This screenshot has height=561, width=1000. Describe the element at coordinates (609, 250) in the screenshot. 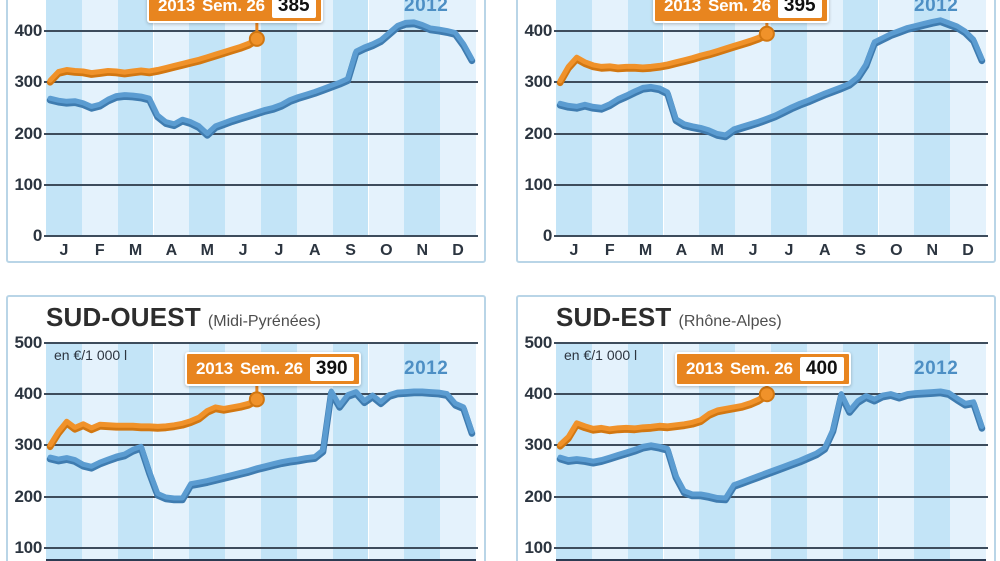

I see `month-label: F` at that location.